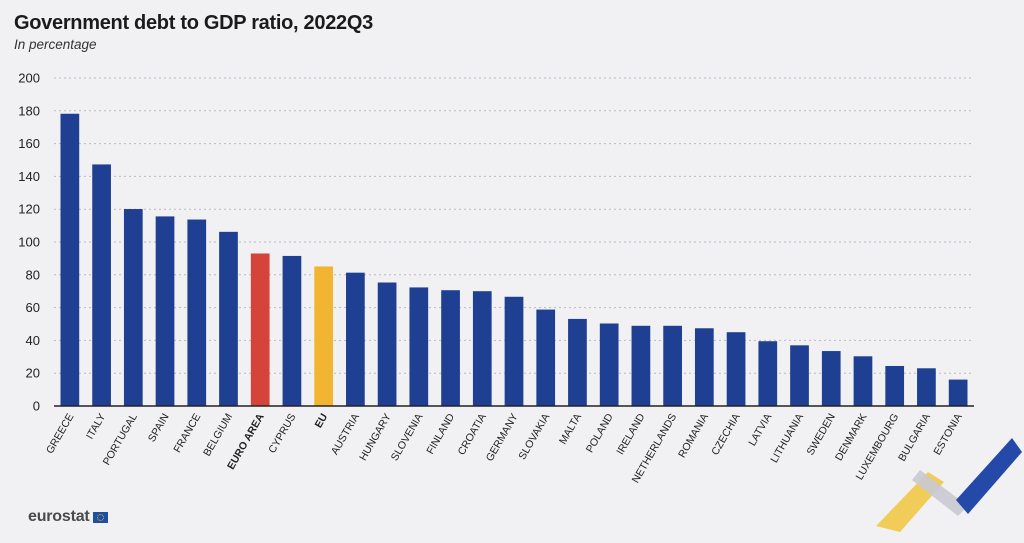 This screenshot has height=543, width=1024. Describe the element at coordinates (940, 493) in the screenshot. I see `grey-ribbon-shape` at that location.